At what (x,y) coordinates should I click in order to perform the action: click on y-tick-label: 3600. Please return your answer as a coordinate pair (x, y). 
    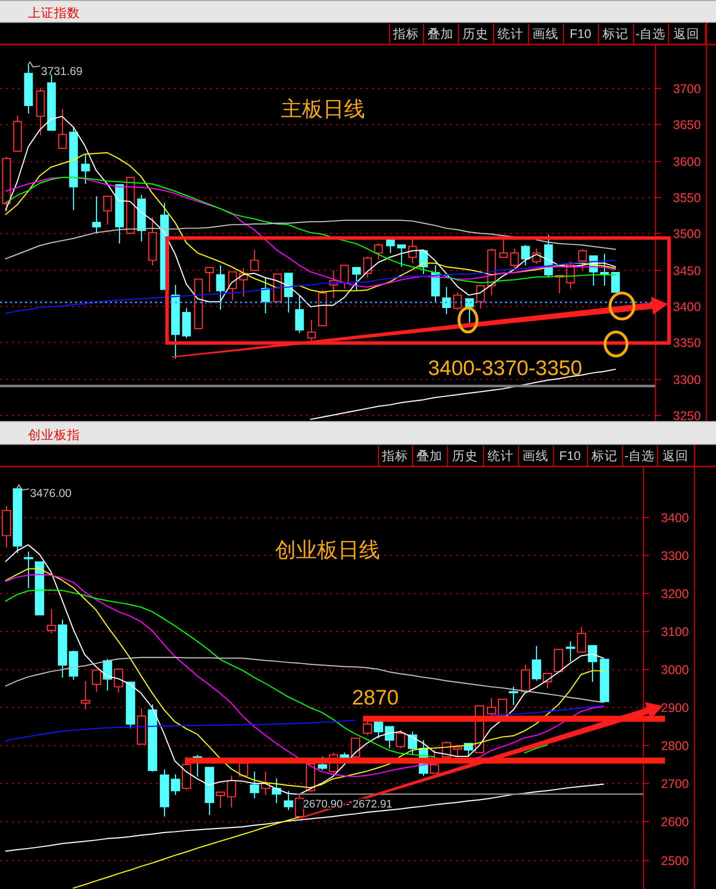
    Looking at the image, I should click on (687, 162).